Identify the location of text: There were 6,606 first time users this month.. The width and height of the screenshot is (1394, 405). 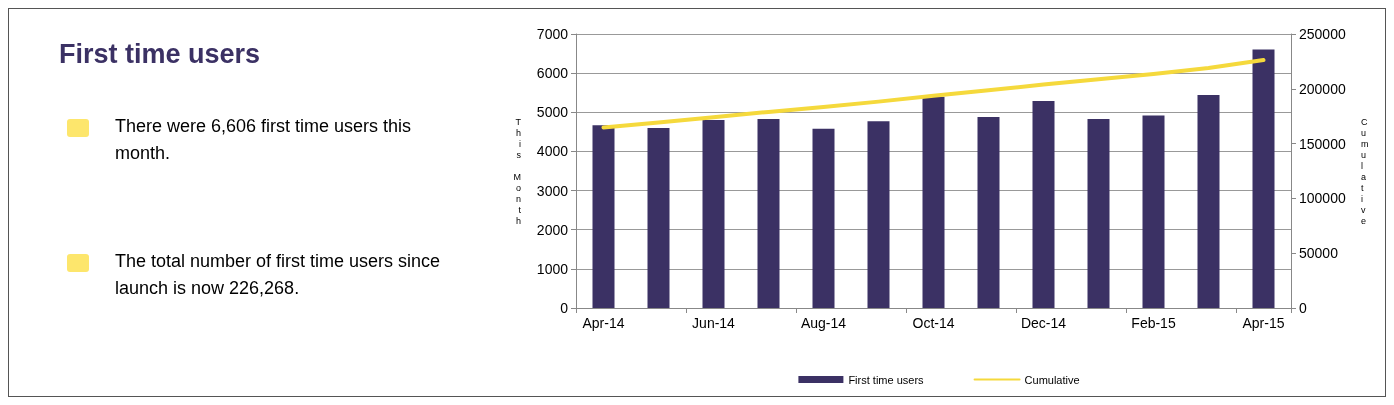
(264, 140).